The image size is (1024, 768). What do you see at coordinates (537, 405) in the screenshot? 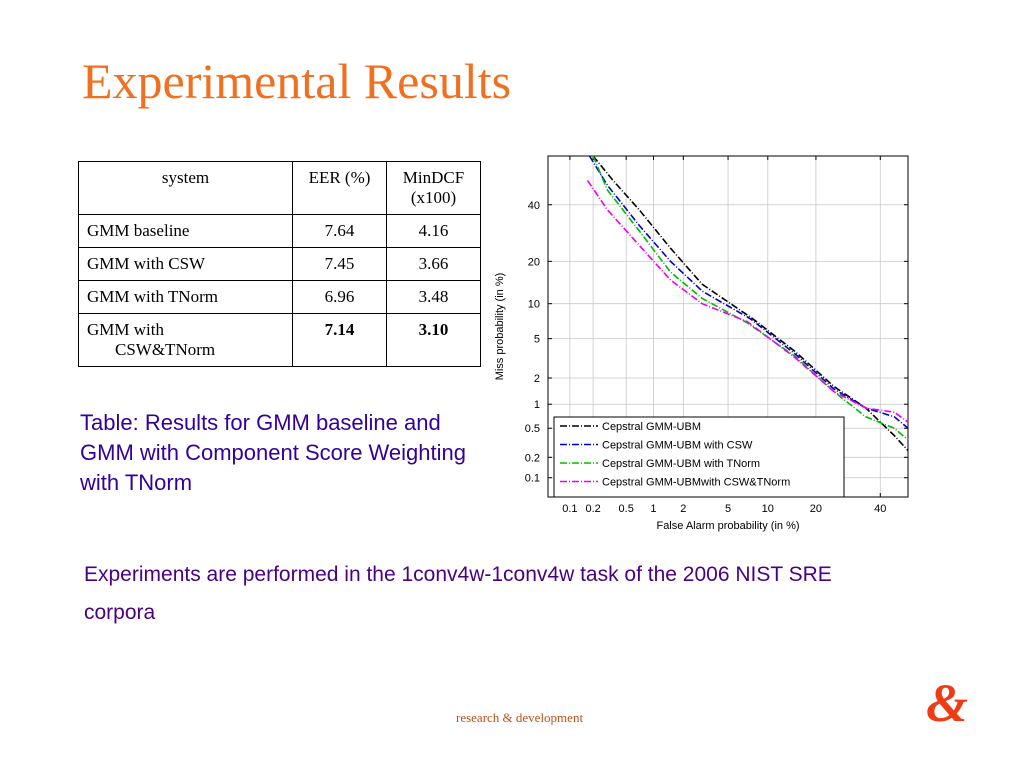
I see `y-tick-label: 1` at bounding box center [537, 405].